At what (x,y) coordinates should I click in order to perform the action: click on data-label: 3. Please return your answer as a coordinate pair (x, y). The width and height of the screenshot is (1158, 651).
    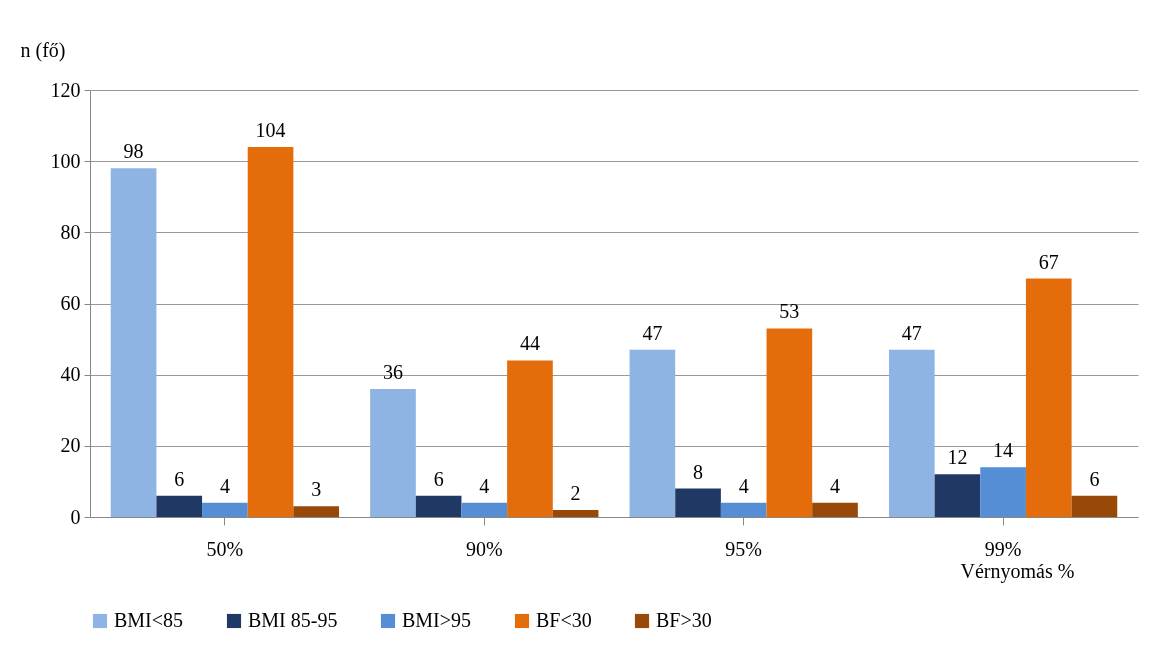
    Looking at the image, I should click on (316, 489).